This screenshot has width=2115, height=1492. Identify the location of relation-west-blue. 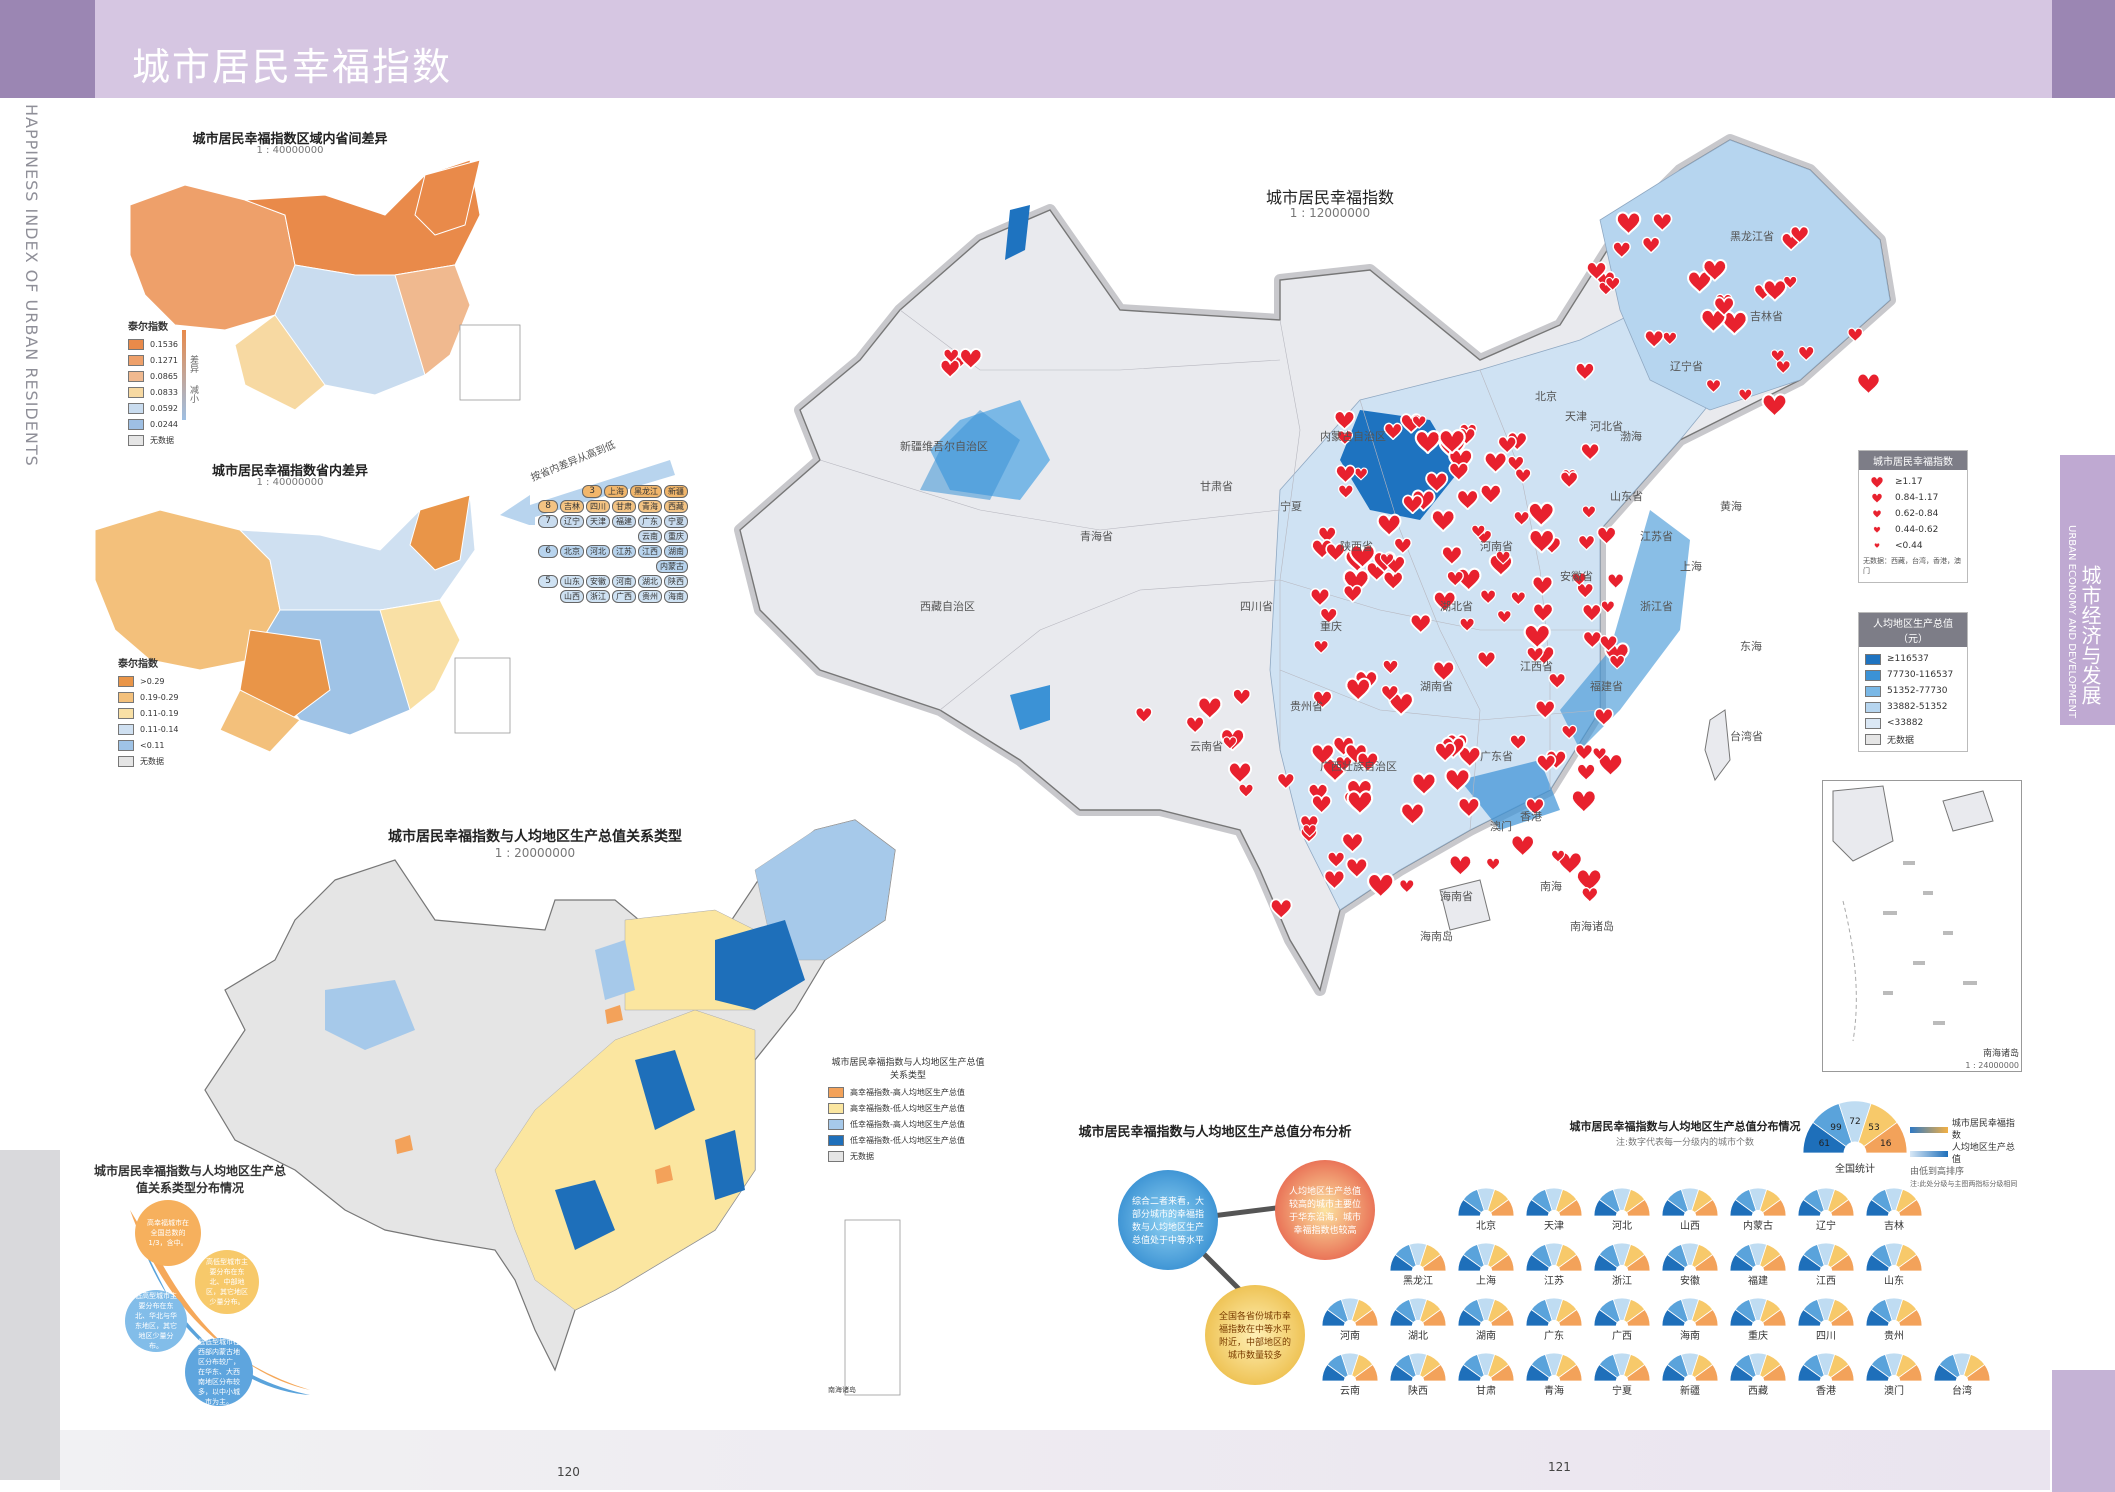
(615, 970).